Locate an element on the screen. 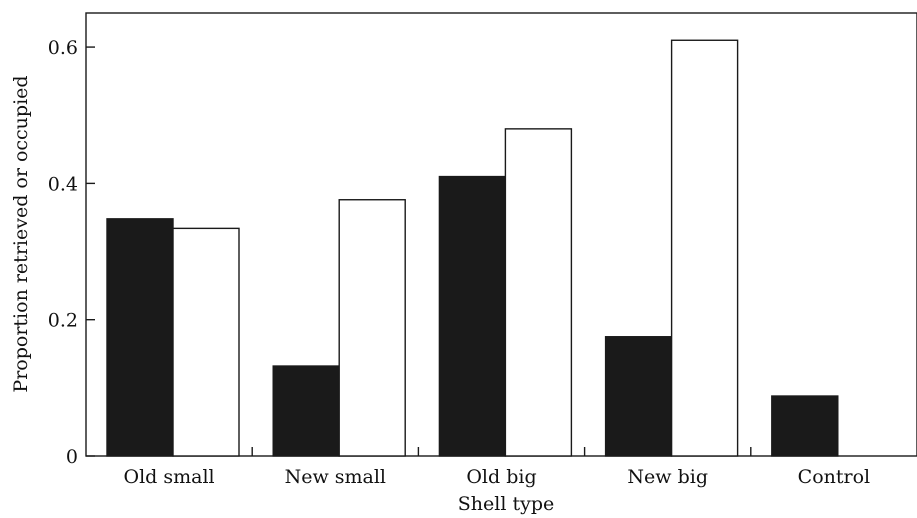  bar-series-1-control is located at coordinates (805, 426).